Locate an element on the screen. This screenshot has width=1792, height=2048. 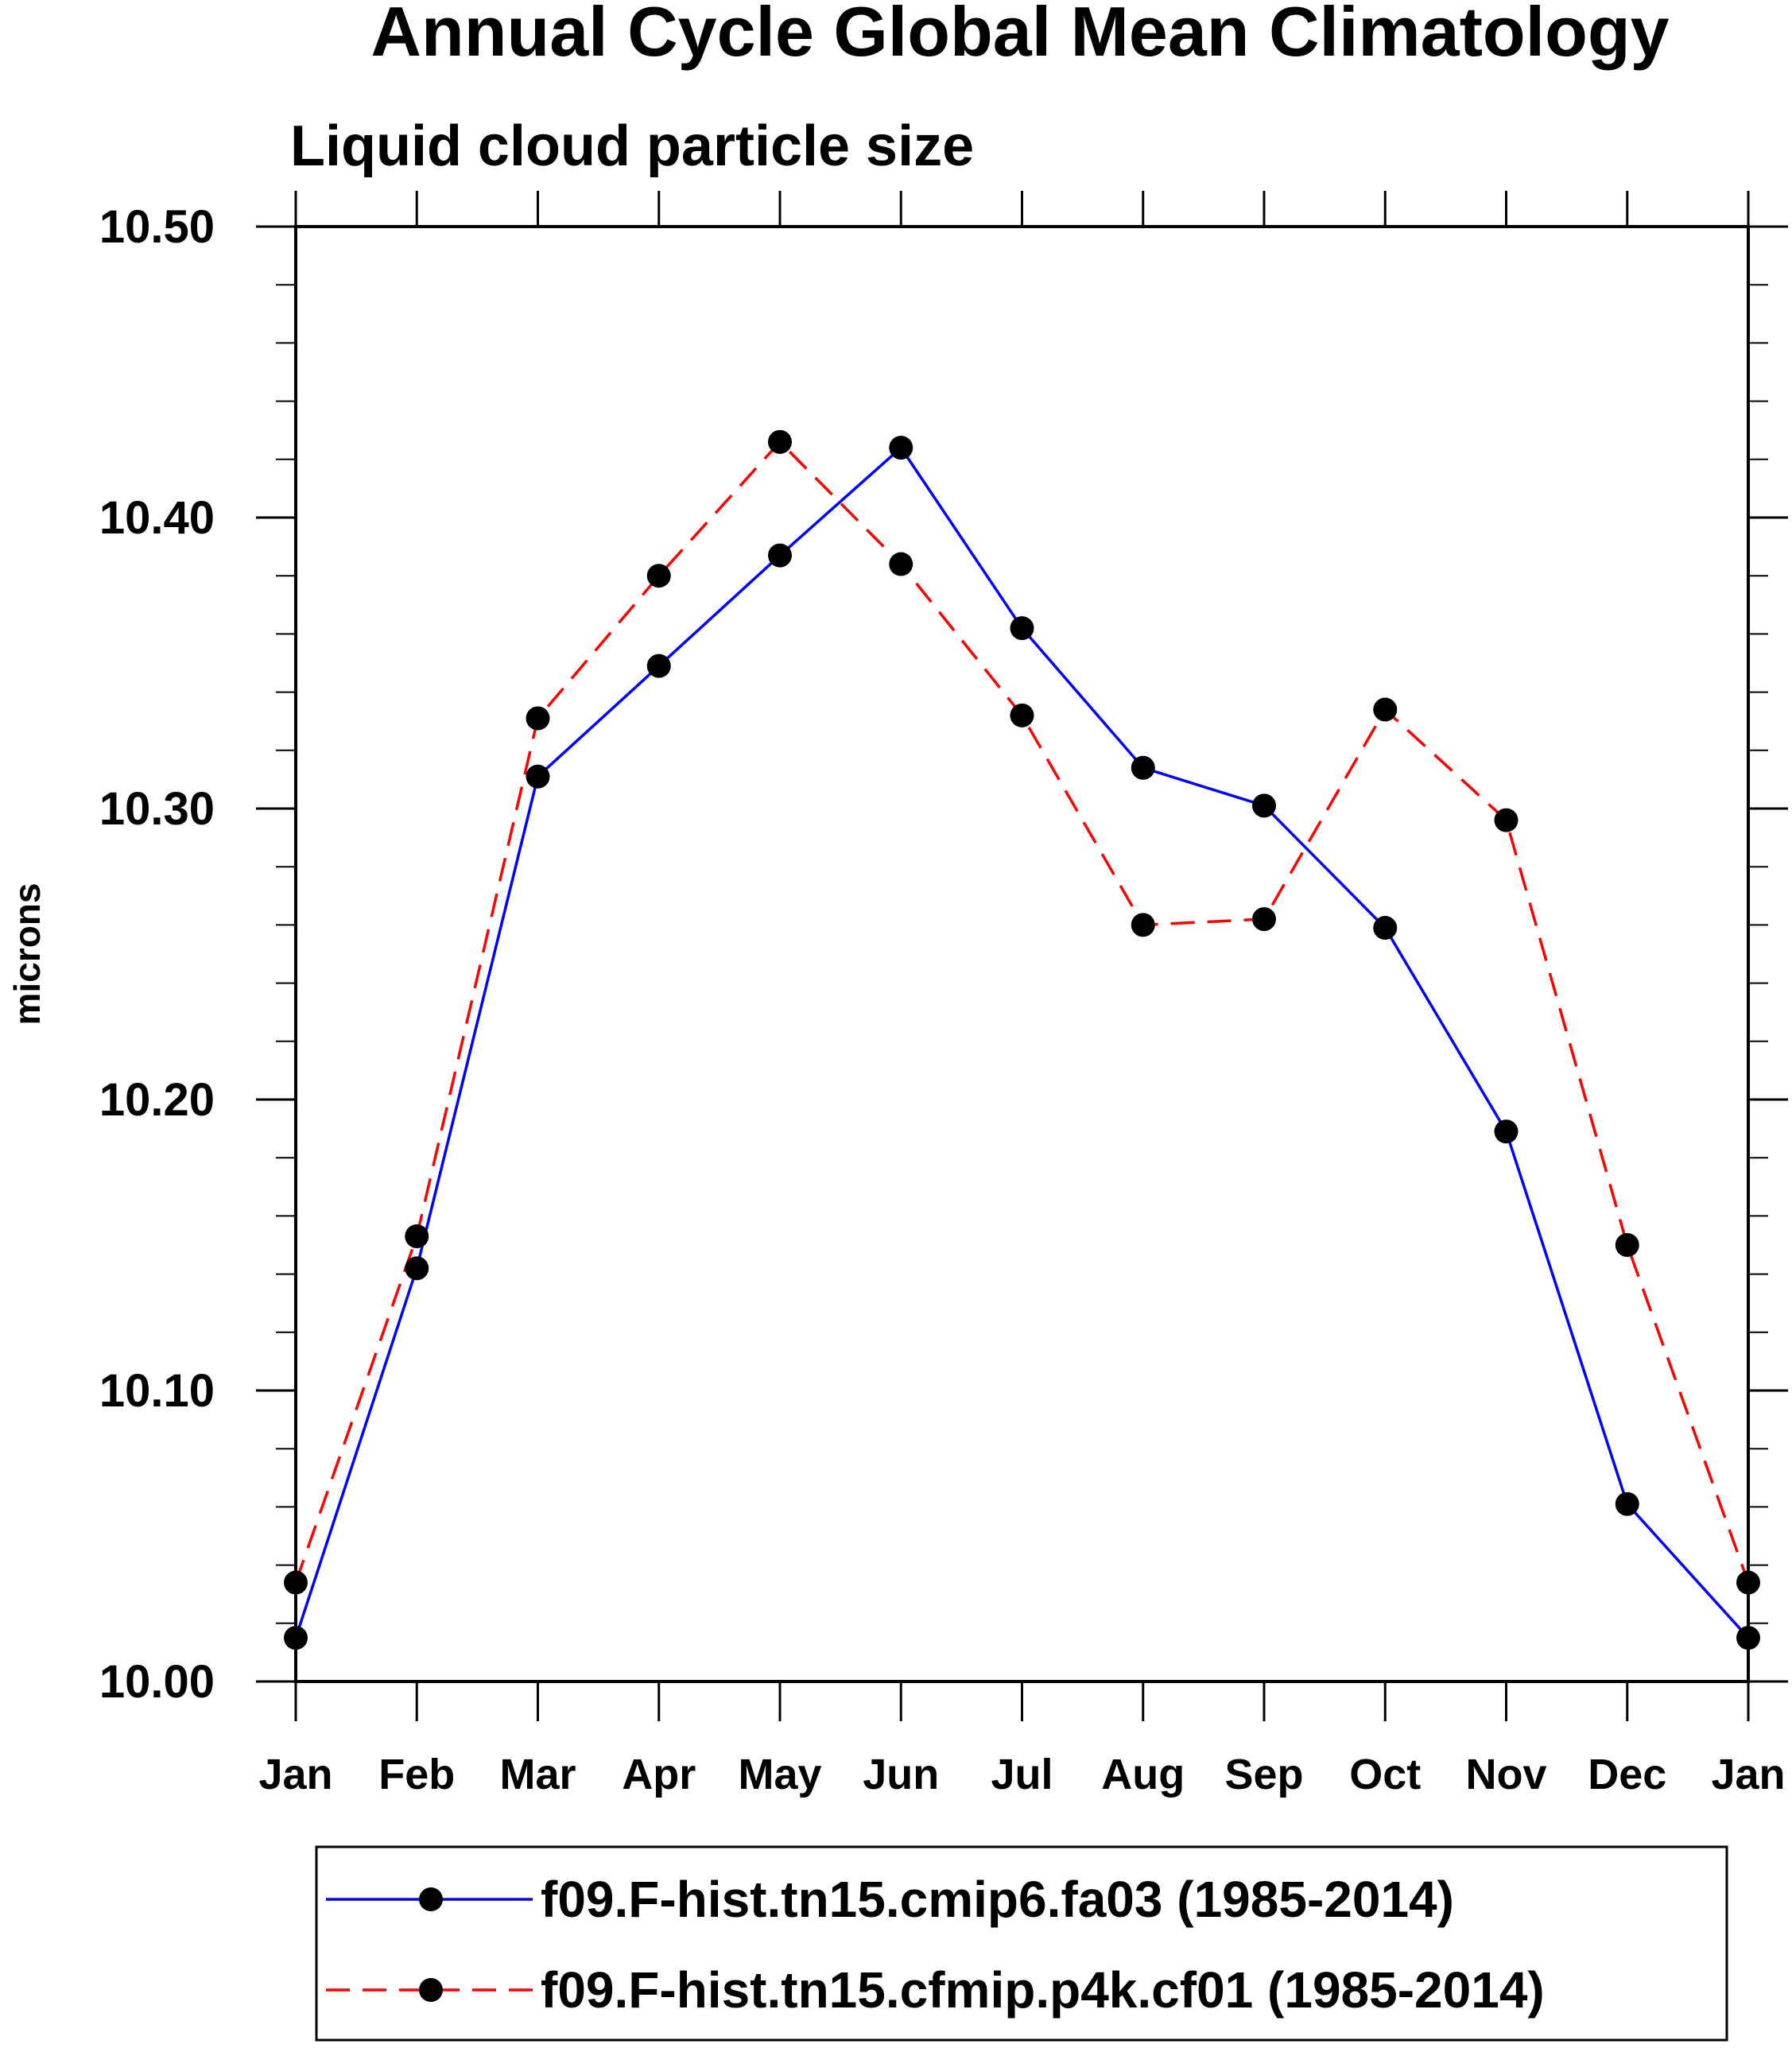
y-tick-label: 10.20 is located at coordinates (157, 1100).